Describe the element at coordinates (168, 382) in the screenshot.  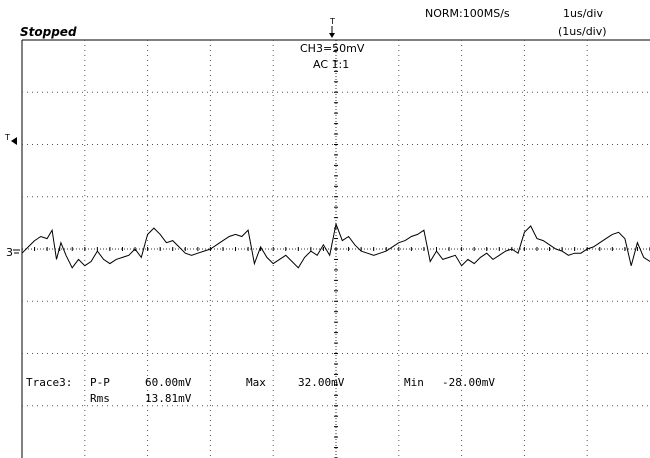
I see `pp-value: 60.00mV` at that location.